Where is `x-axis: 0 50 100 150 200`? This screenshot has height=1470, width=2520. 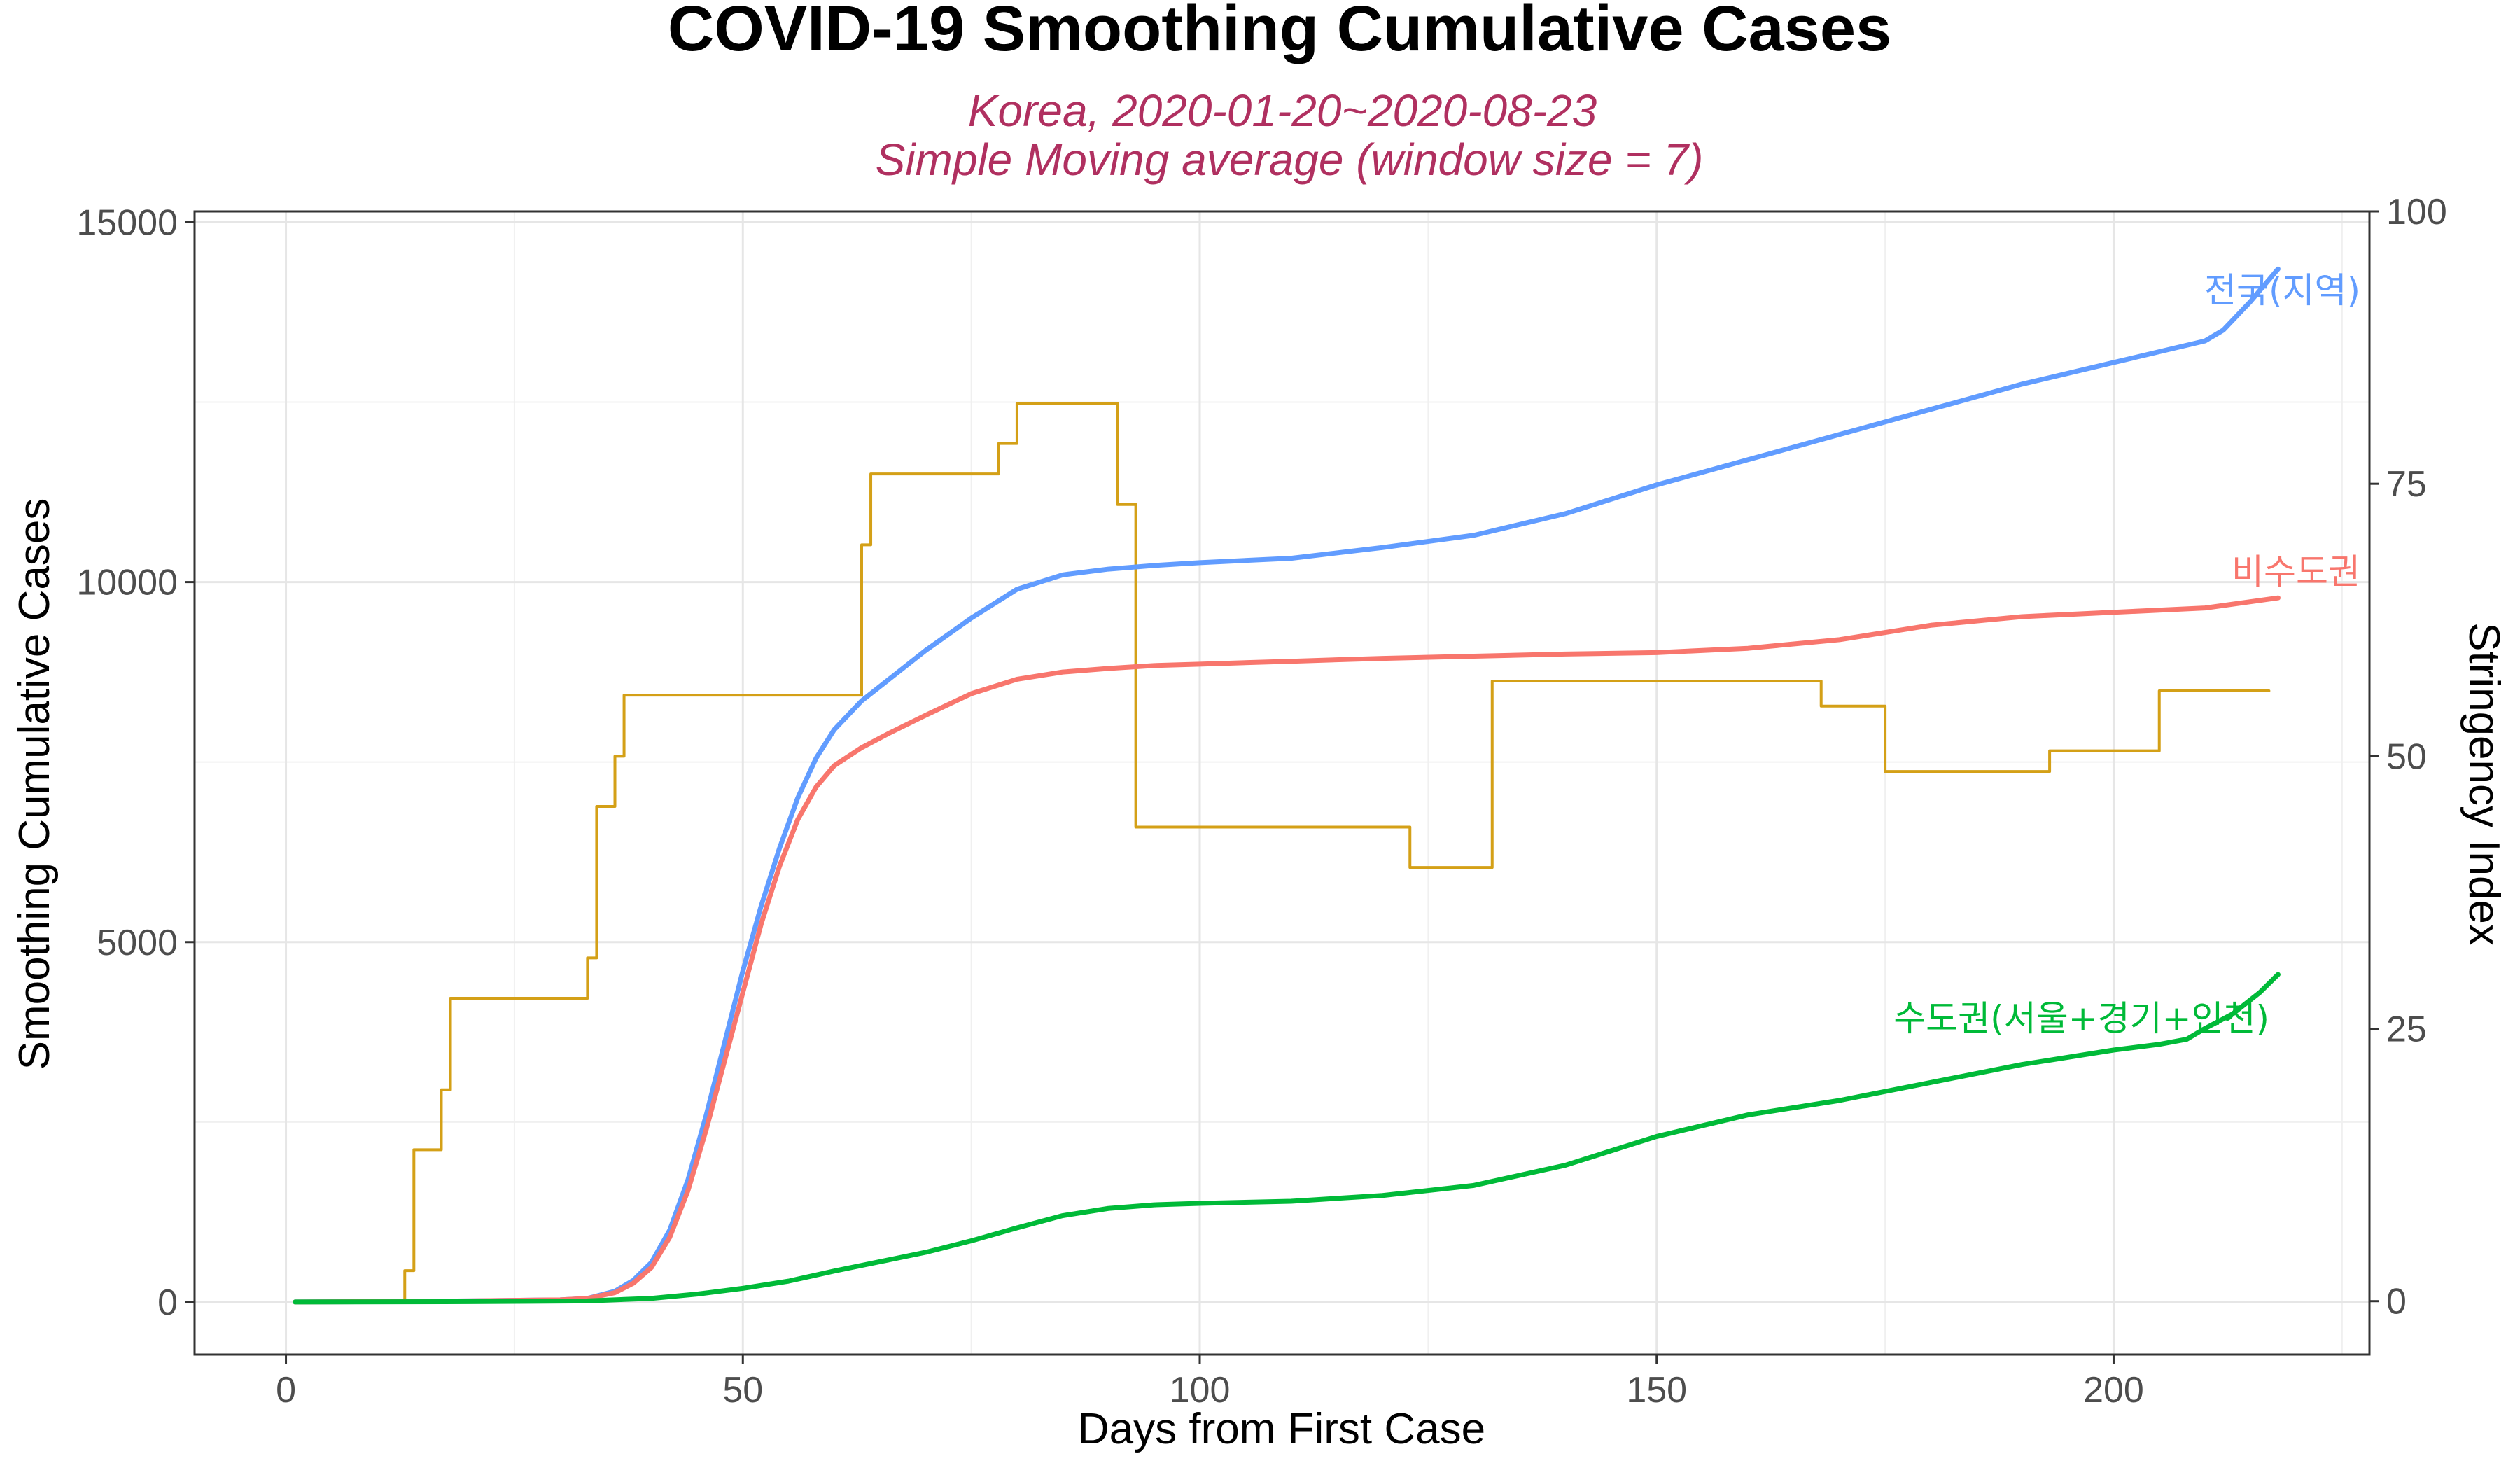 x-axis: 0 50 100 150 200 is located at coordinates (1210, 1382).